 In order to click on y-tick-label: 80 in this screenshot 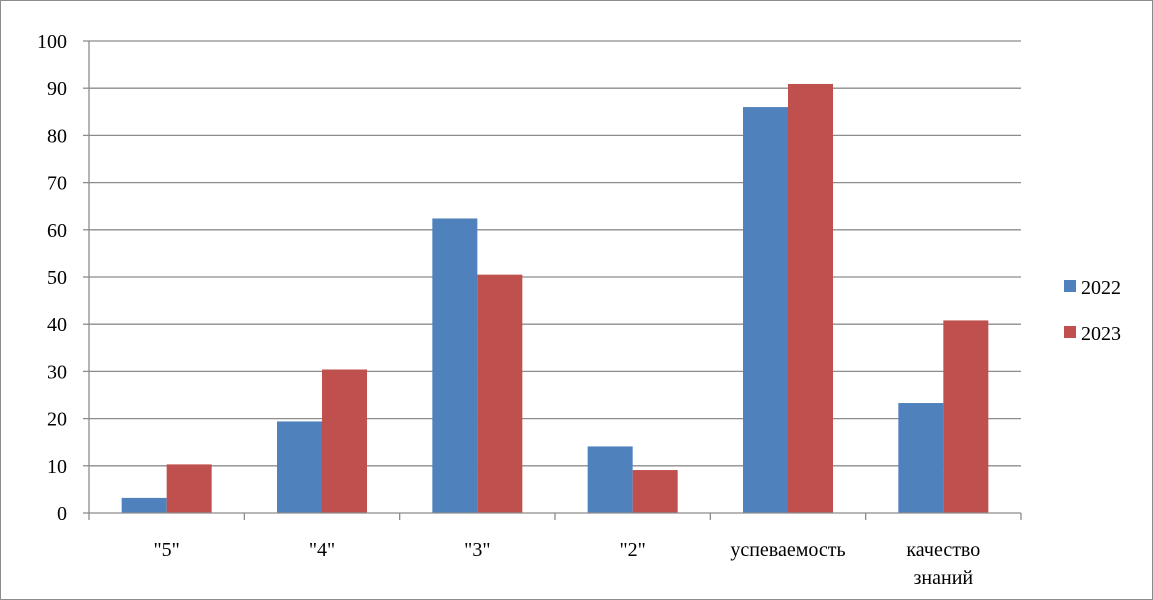, I will do `click(57, 136)`.